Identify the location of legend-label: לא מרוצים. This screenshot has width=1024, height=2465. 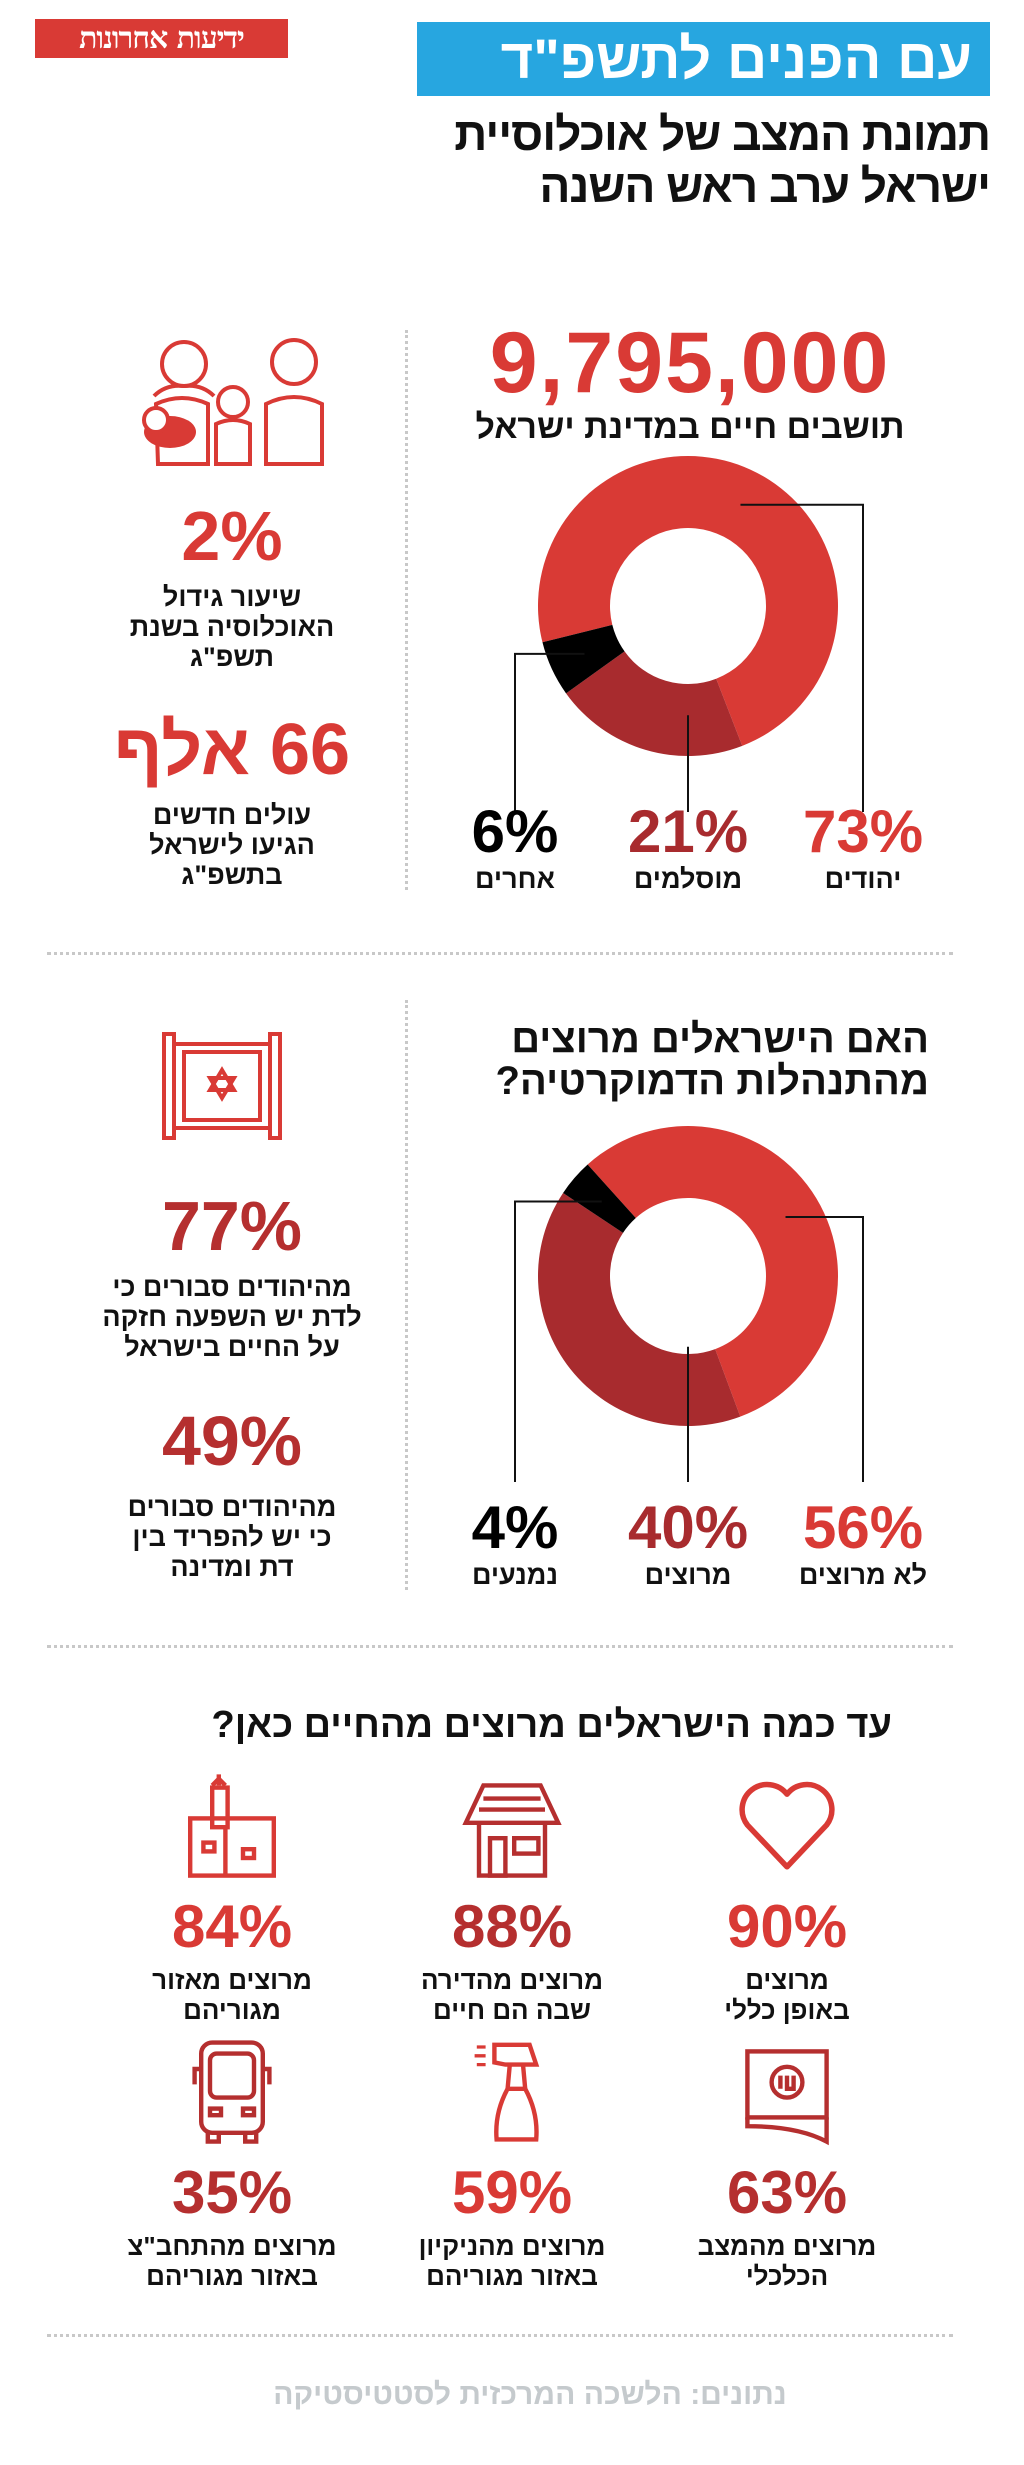
(863, 1575).